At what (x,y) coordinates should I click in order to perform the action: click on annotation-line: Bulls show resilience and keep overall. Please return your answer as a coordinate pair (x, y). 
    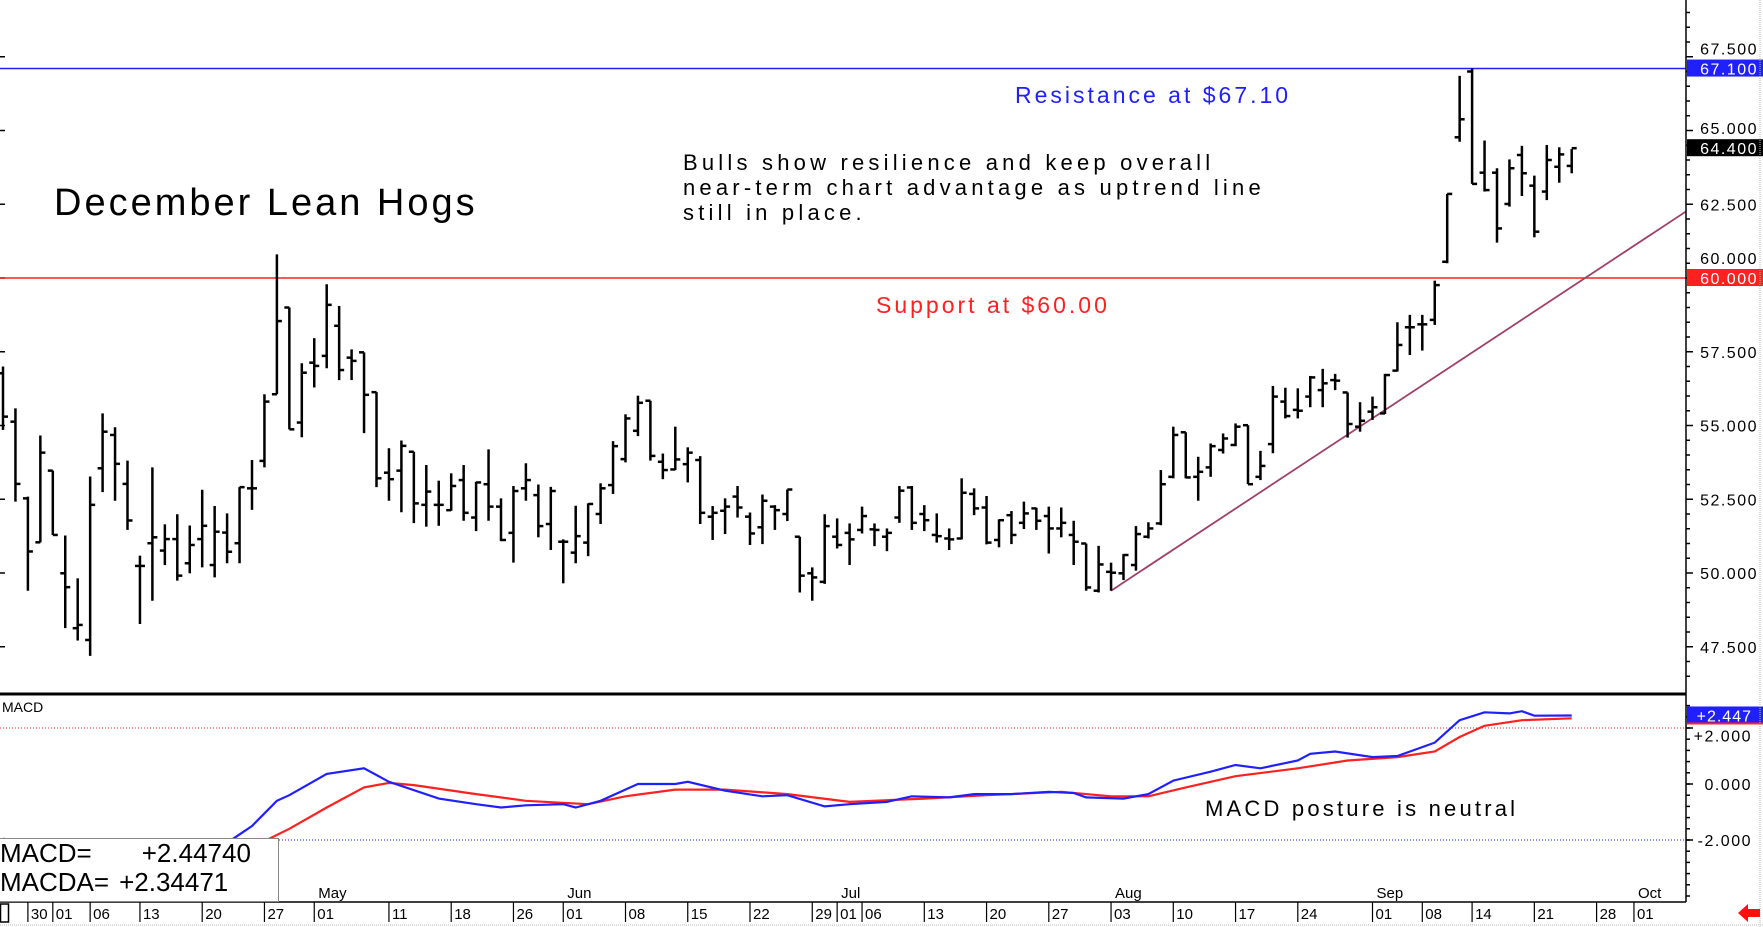
    Looking at the image, I should click on (949, 162).